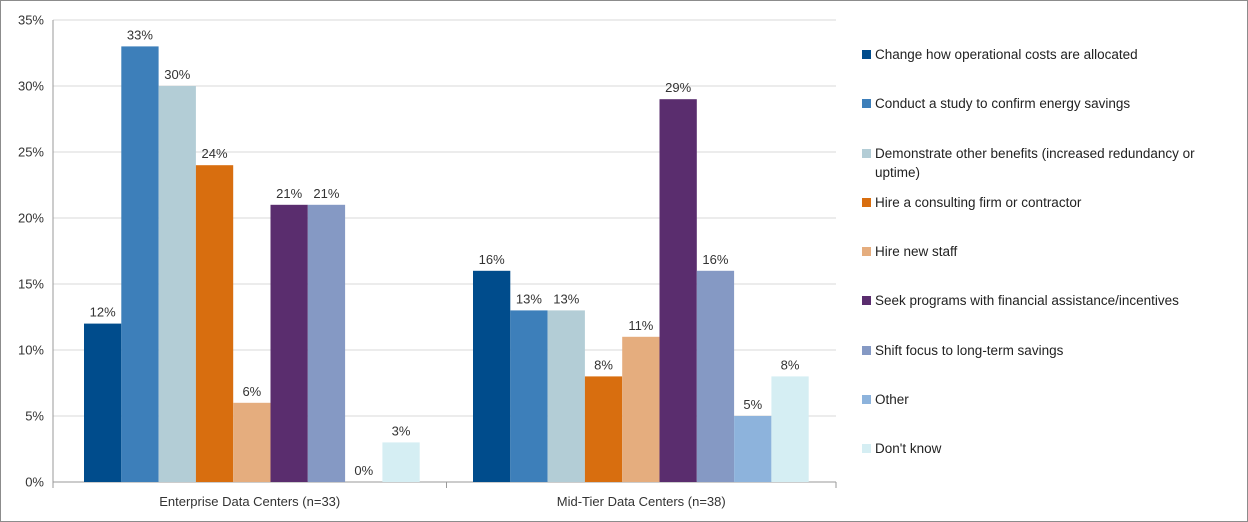  I want to click on legend-label: Hire a consulting firm or contractor, so click(978, 202).